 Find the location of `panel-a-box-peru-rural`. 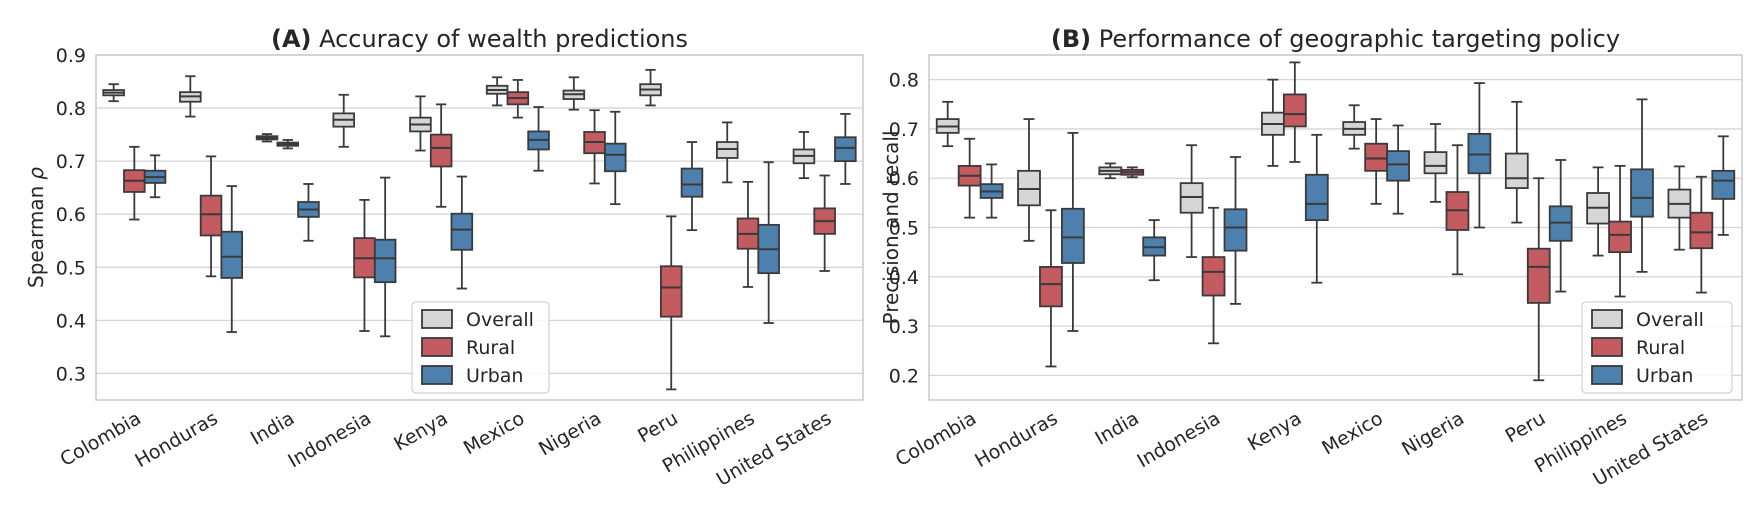

panel-a-box-peru-rural is located at coordinates (671, 303).